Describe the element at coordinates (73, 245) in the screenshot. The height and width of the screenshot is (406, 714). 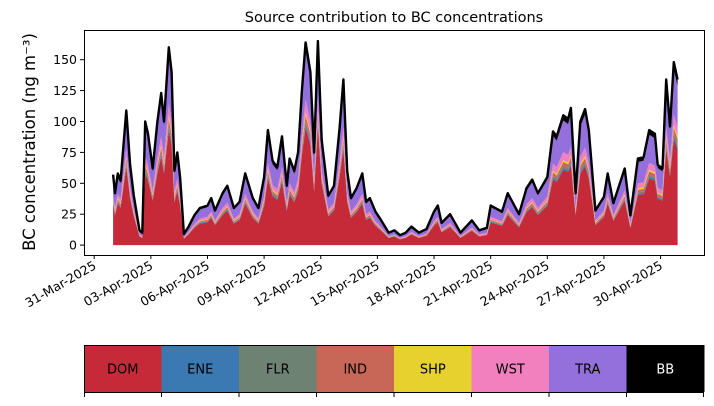
I see `y-tick-label: 0` at that location.